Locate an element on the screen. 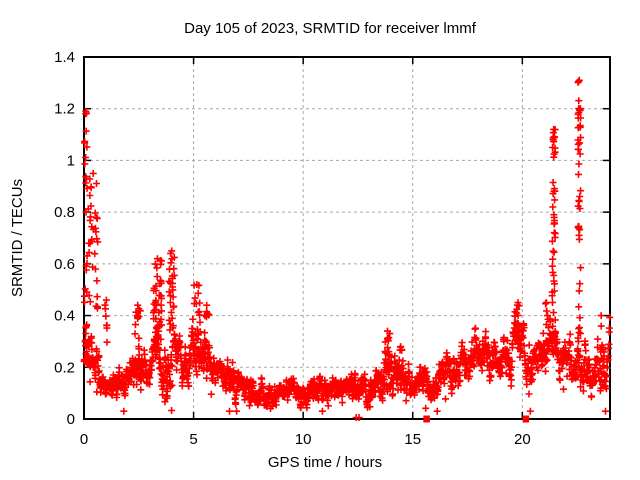 The image size is (640, 480). x-tick-labels: 0 5 10 15 20 is located at coordinates (305, 439).